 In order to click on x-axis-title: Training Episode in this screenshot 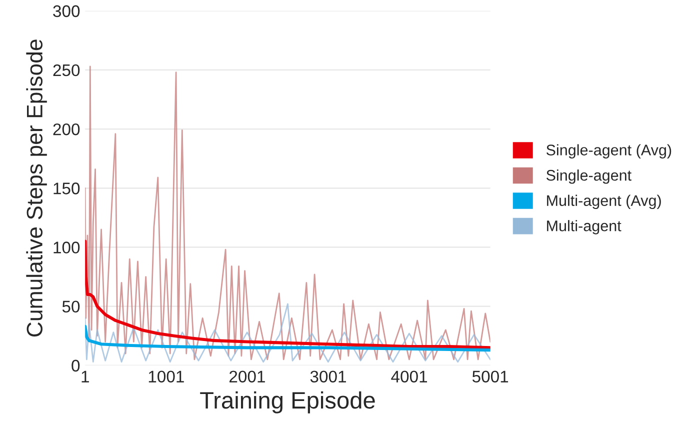, I will do `click(287, 402)`.